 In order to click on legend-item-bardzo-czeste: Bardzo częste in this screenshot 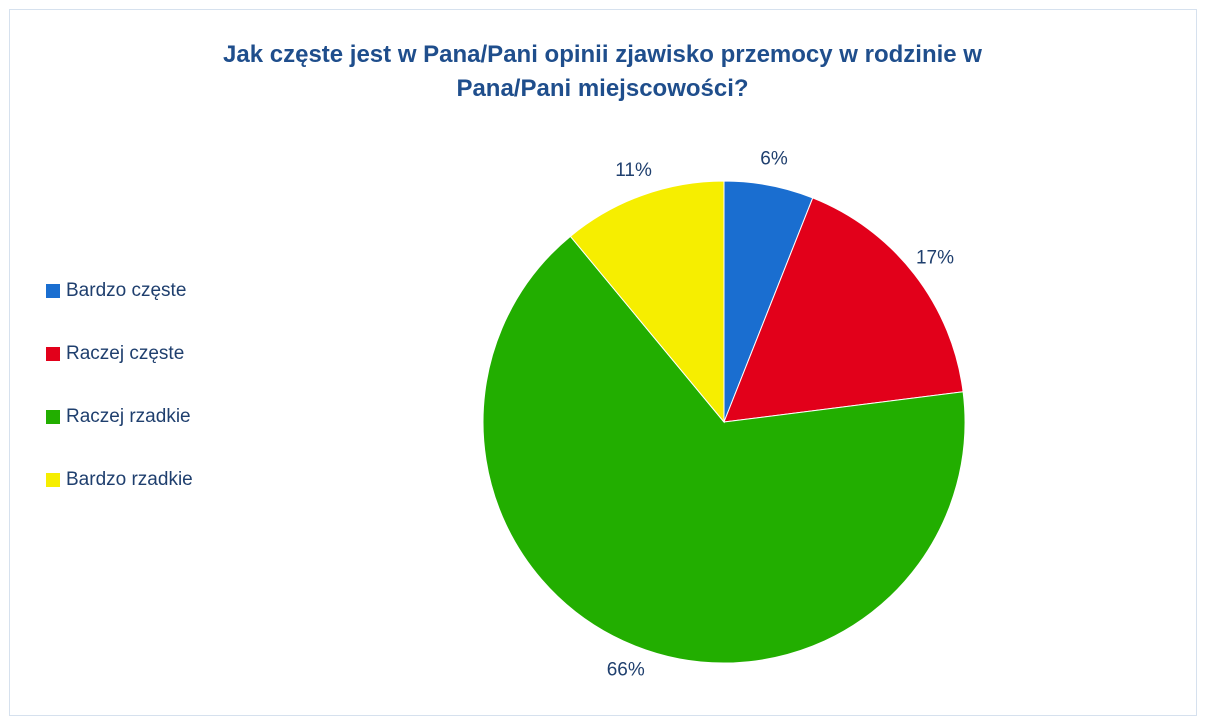, I will do `click(119, 291)`.